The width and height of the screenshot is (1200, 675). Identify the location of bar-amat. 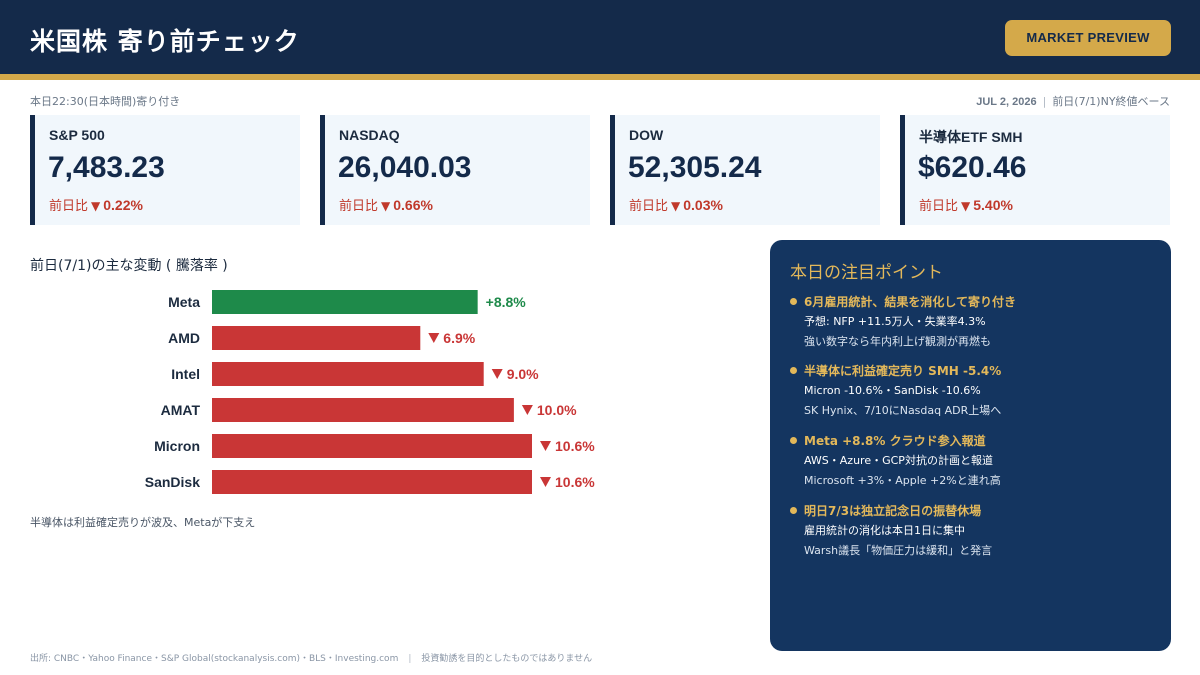
(363, 410).